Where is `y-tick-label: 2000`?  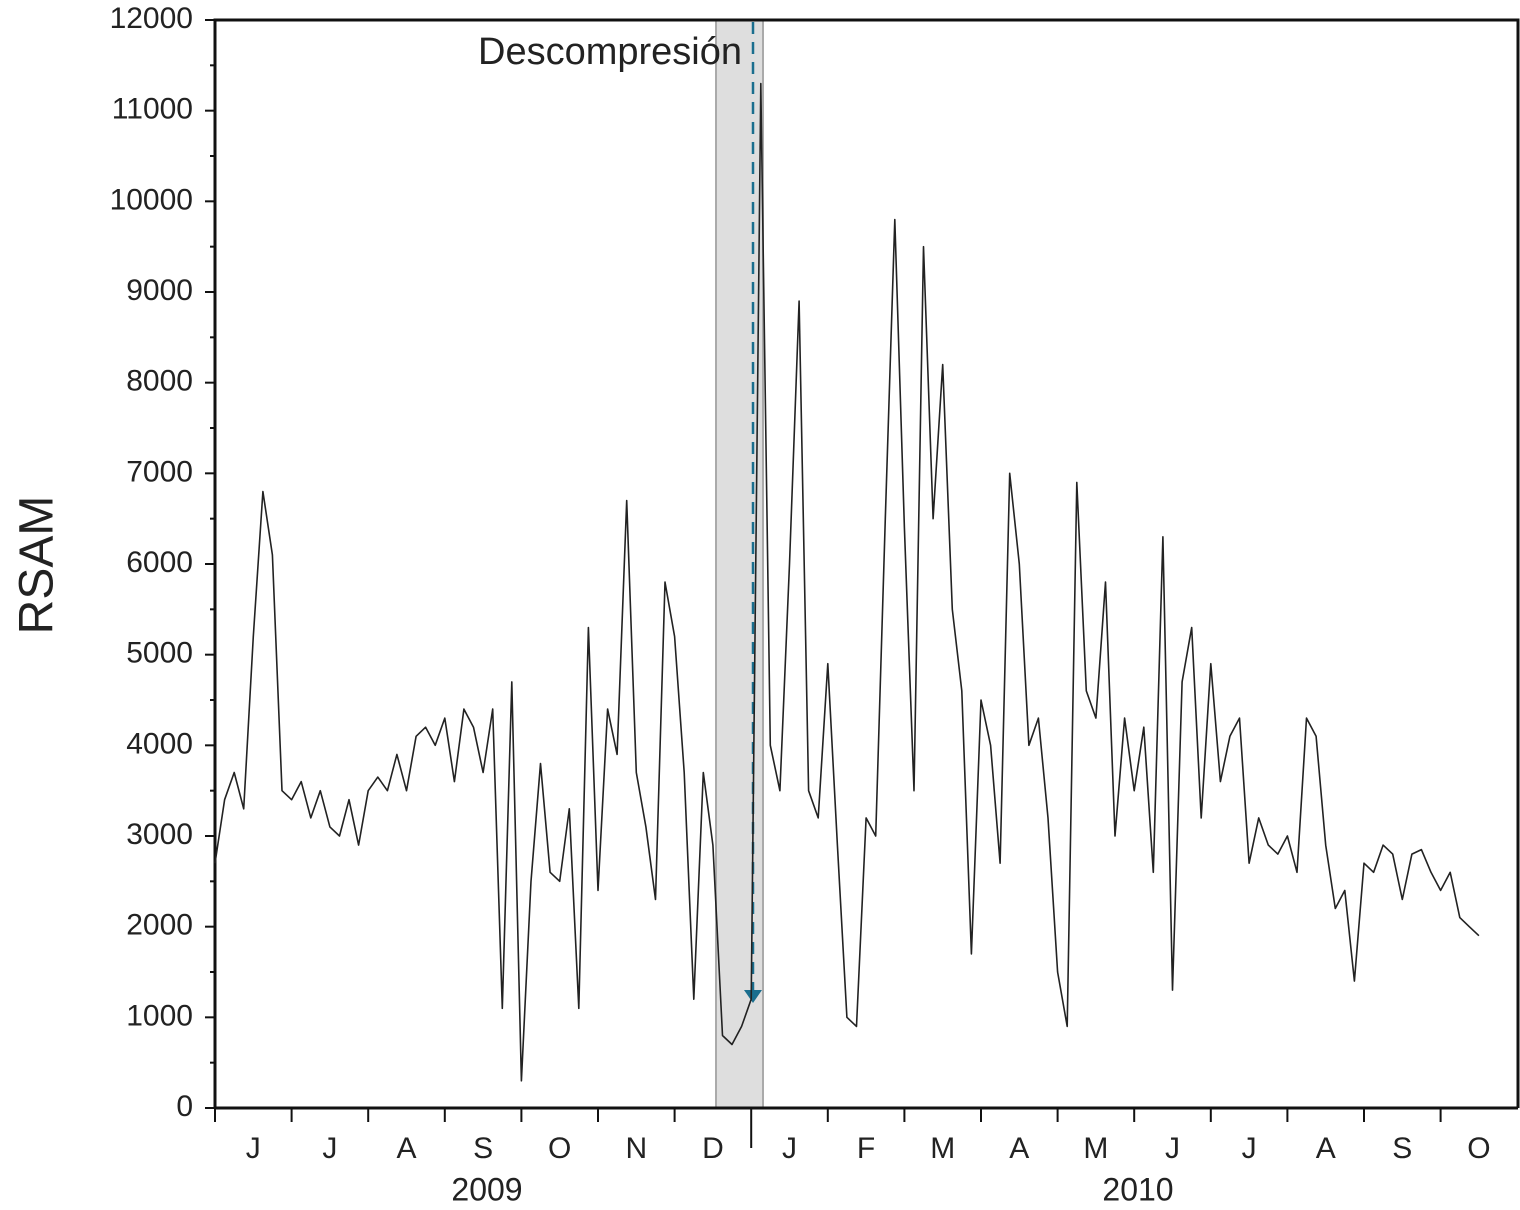 y-tick-label: 2000 is located at coordinates (159, 925).